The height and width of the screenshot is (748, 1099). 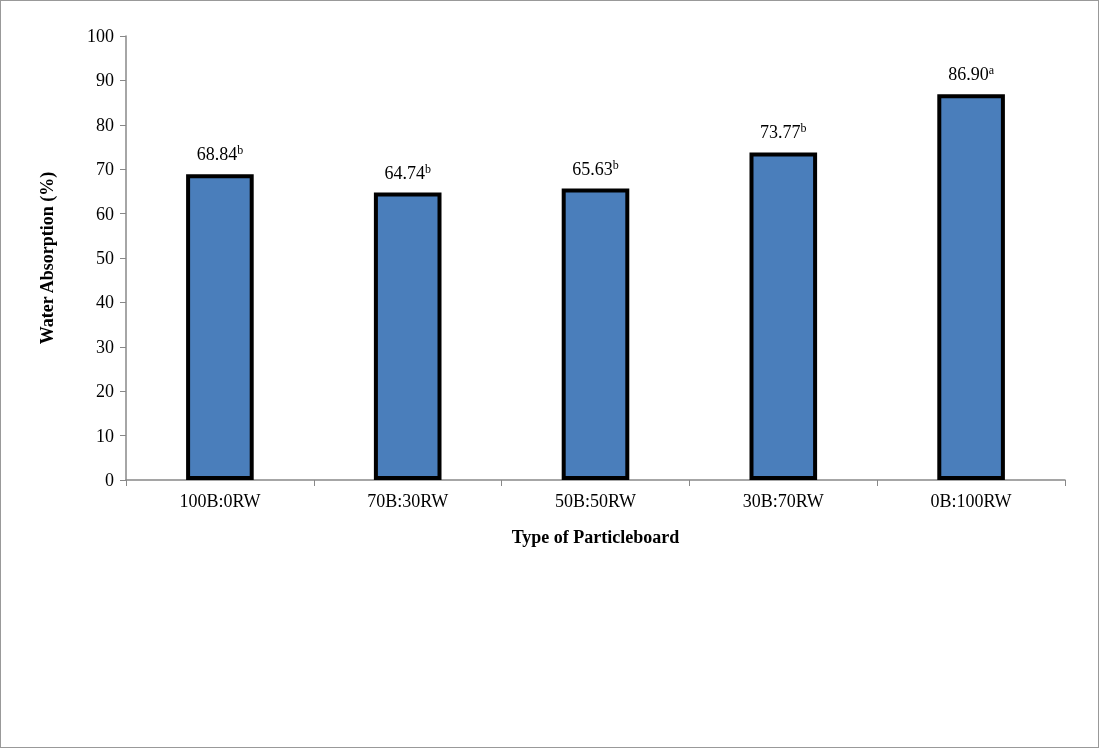 What do you see at coordinates (595, 537) in the screenshot?
I see `x-axis-title: Type of Particleboard` at bounding box center [595, 537].